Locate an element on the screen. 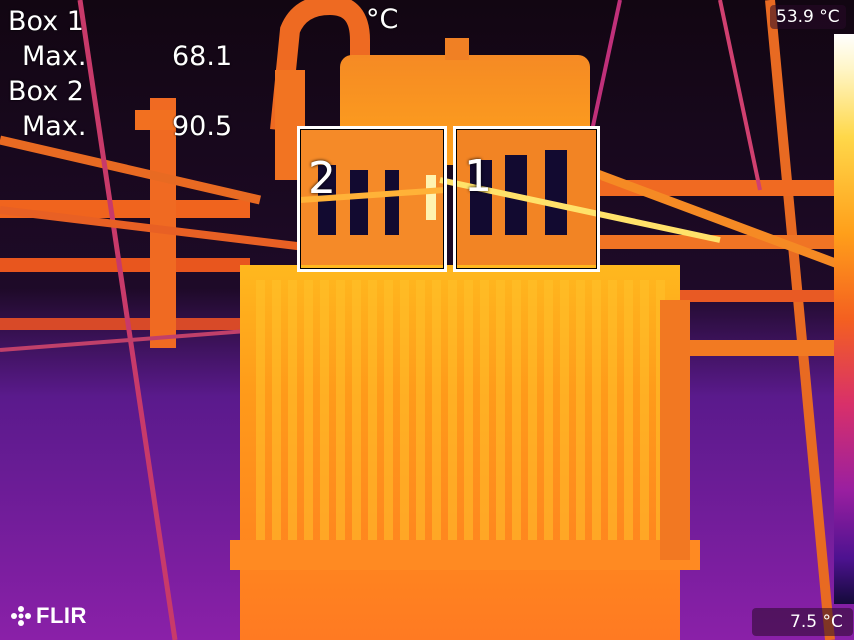  box2-label: Box 2 is located at coordinates (46, 91).